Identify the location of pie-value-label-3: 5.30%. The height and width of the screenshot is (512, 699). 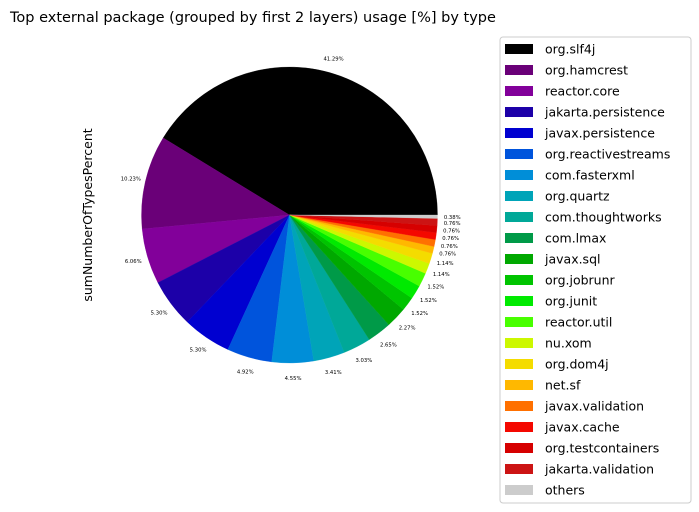
(159, 313).